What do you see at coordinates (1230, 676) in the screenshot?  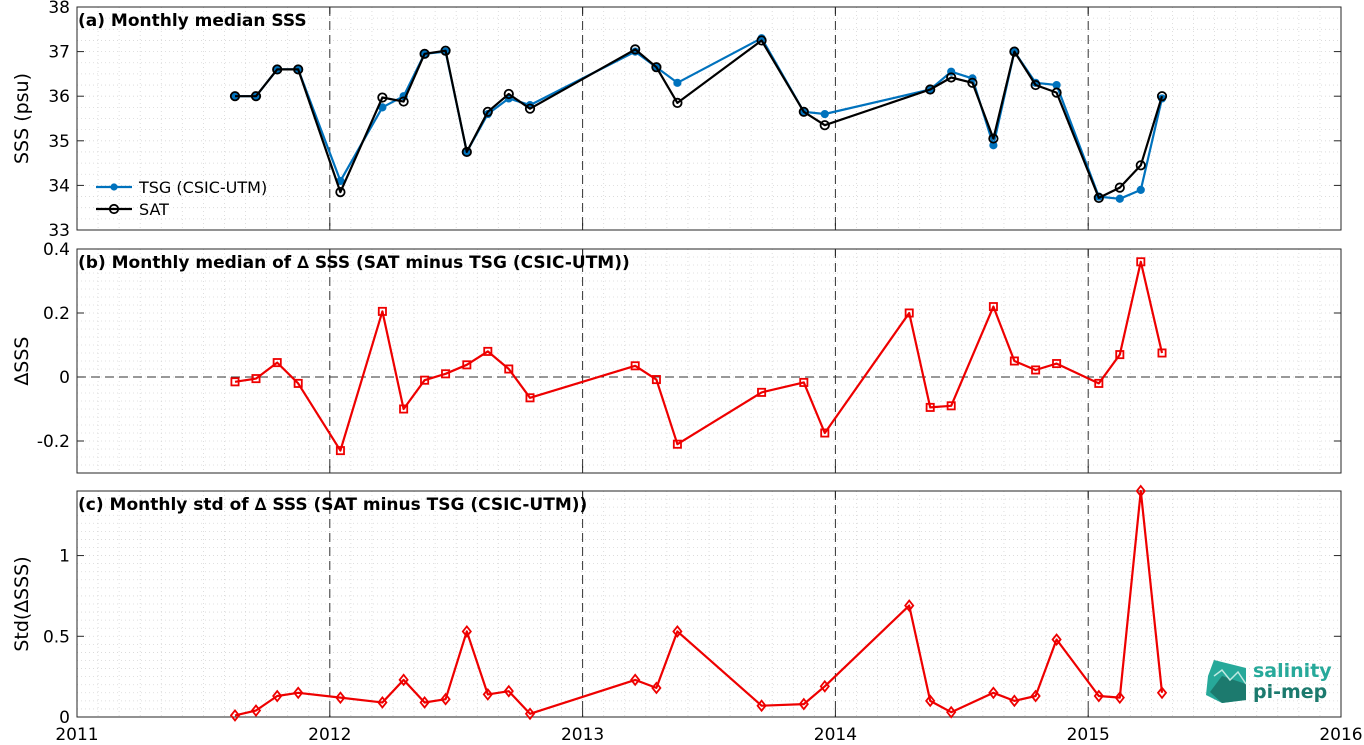 I see `logo-wave-line-icon` at bounding box center [1230, 676].